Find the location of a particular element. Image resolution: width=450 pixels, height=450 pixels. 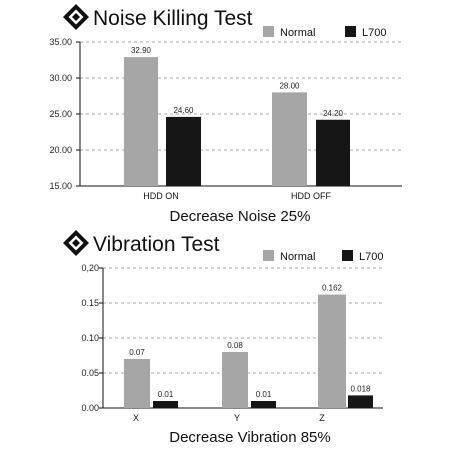

noise-category-labels: HDD ON HDD OFF is located at coordinates (237, 196).